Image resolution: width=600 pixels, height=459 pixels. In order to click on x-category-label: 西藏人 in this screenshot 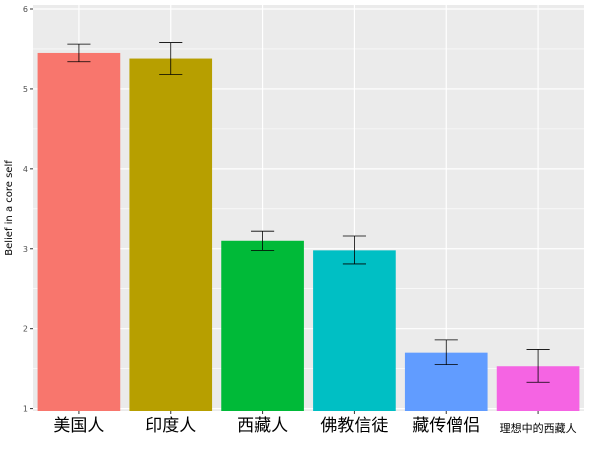, I will do `click(262, 426)`.